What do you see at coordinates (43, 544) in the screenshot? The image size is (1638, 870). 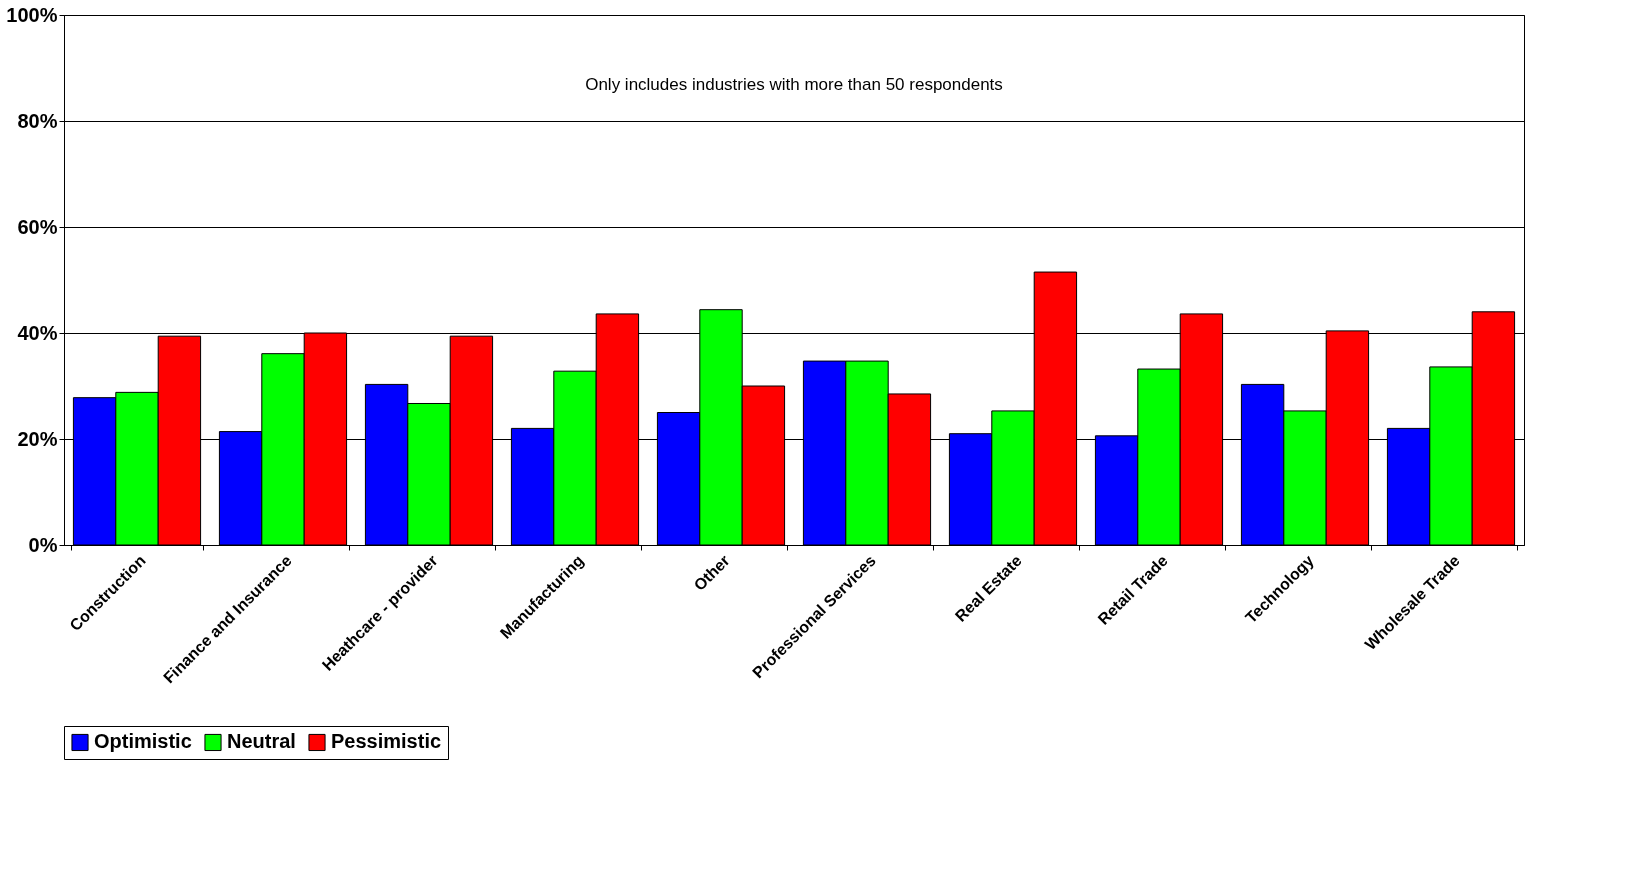 I see `y-tick-label: 0%` at bounding box center [43, 544].